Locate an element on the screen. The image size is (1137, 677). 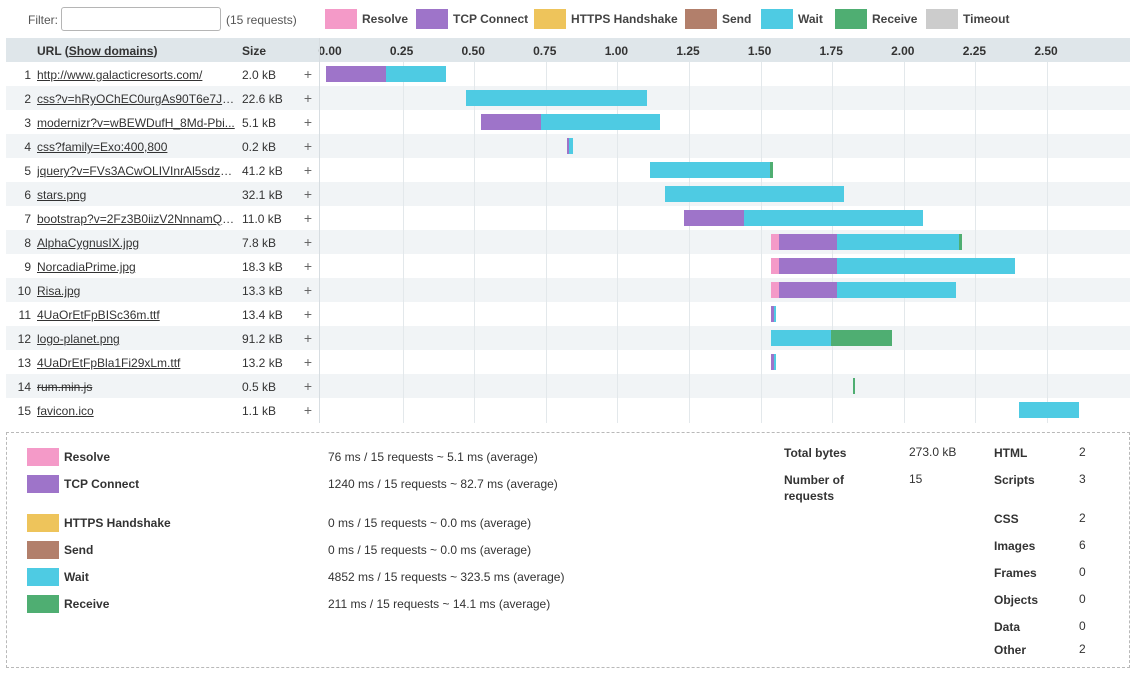
row-number: 6 is located at coordinates (27, 195).